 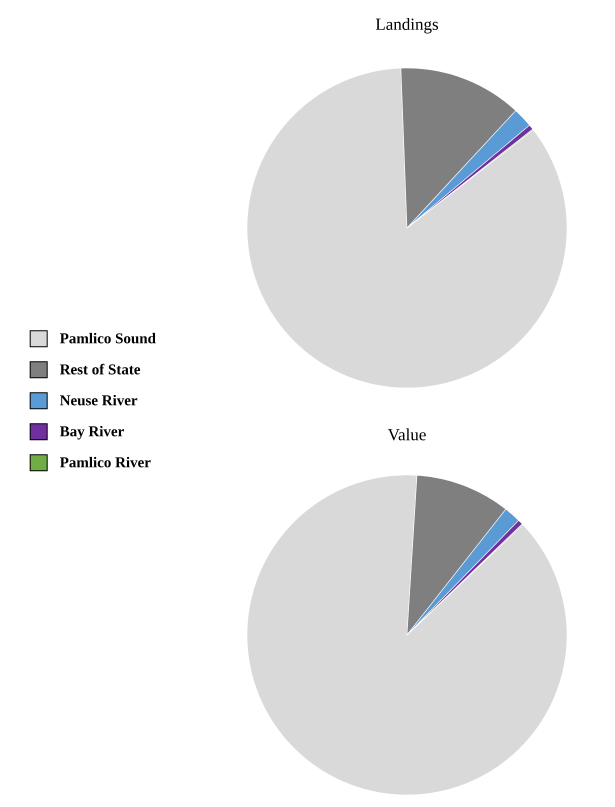 What do you see at coordinates (407, 26) in the screenshot?
I see `chart-title: Landings` at bounding box center [407, 26].